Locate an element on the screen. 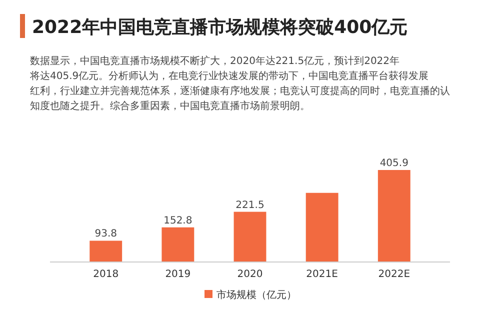  data-label: 405.9 is located at coordinates (394, 163).